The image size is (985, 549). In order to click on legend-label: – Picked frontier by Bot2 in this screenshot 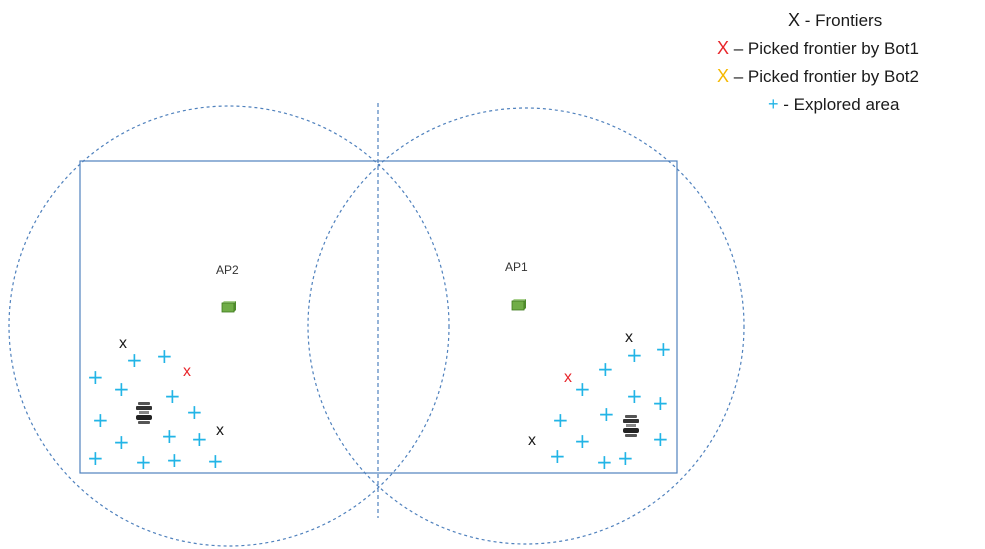, I will do `click(824, 76)`.